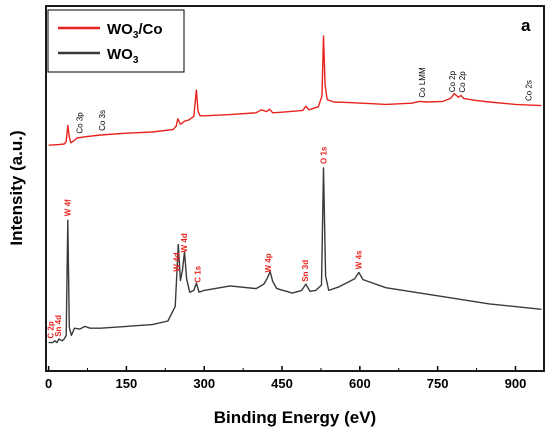 The image size is (550, 435). What do you see at coordinates (150, 29) in the screenshot?
I see `legend-label-wo3-co-part2: /Co` at bounding box center [150, 29].